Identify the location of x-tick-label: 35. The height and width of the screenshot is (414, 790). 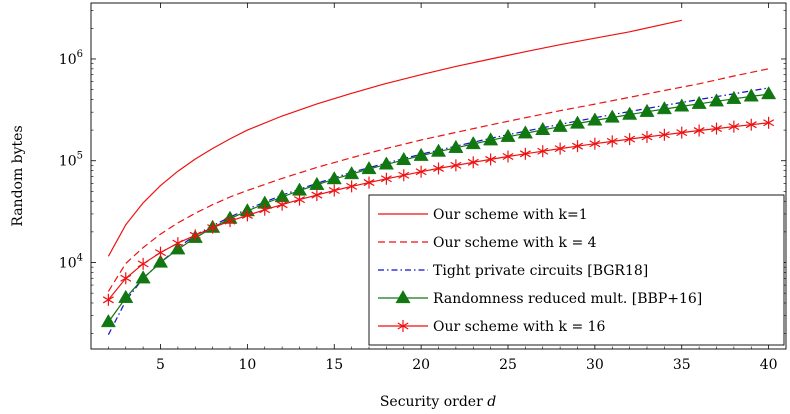
(682, 365).